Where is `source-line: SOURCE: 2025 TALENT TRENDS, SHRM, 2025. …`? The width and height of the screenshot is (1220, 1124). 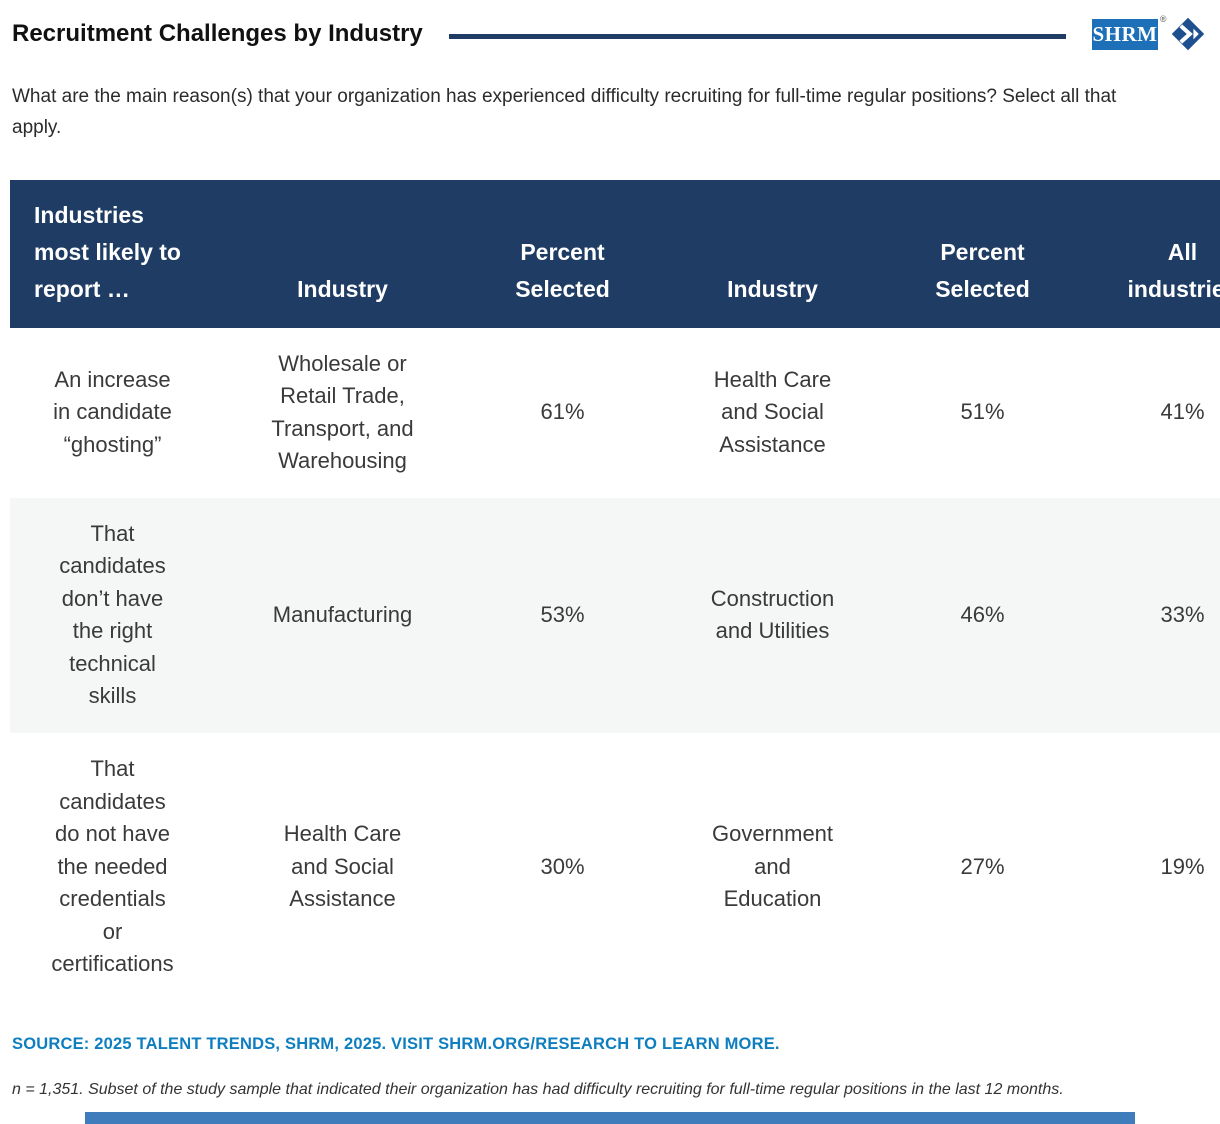 source-line: SOURCE: 2025 TALENT TRENDS, SHRM, 2025. … is located at coordinates (396, 1043).